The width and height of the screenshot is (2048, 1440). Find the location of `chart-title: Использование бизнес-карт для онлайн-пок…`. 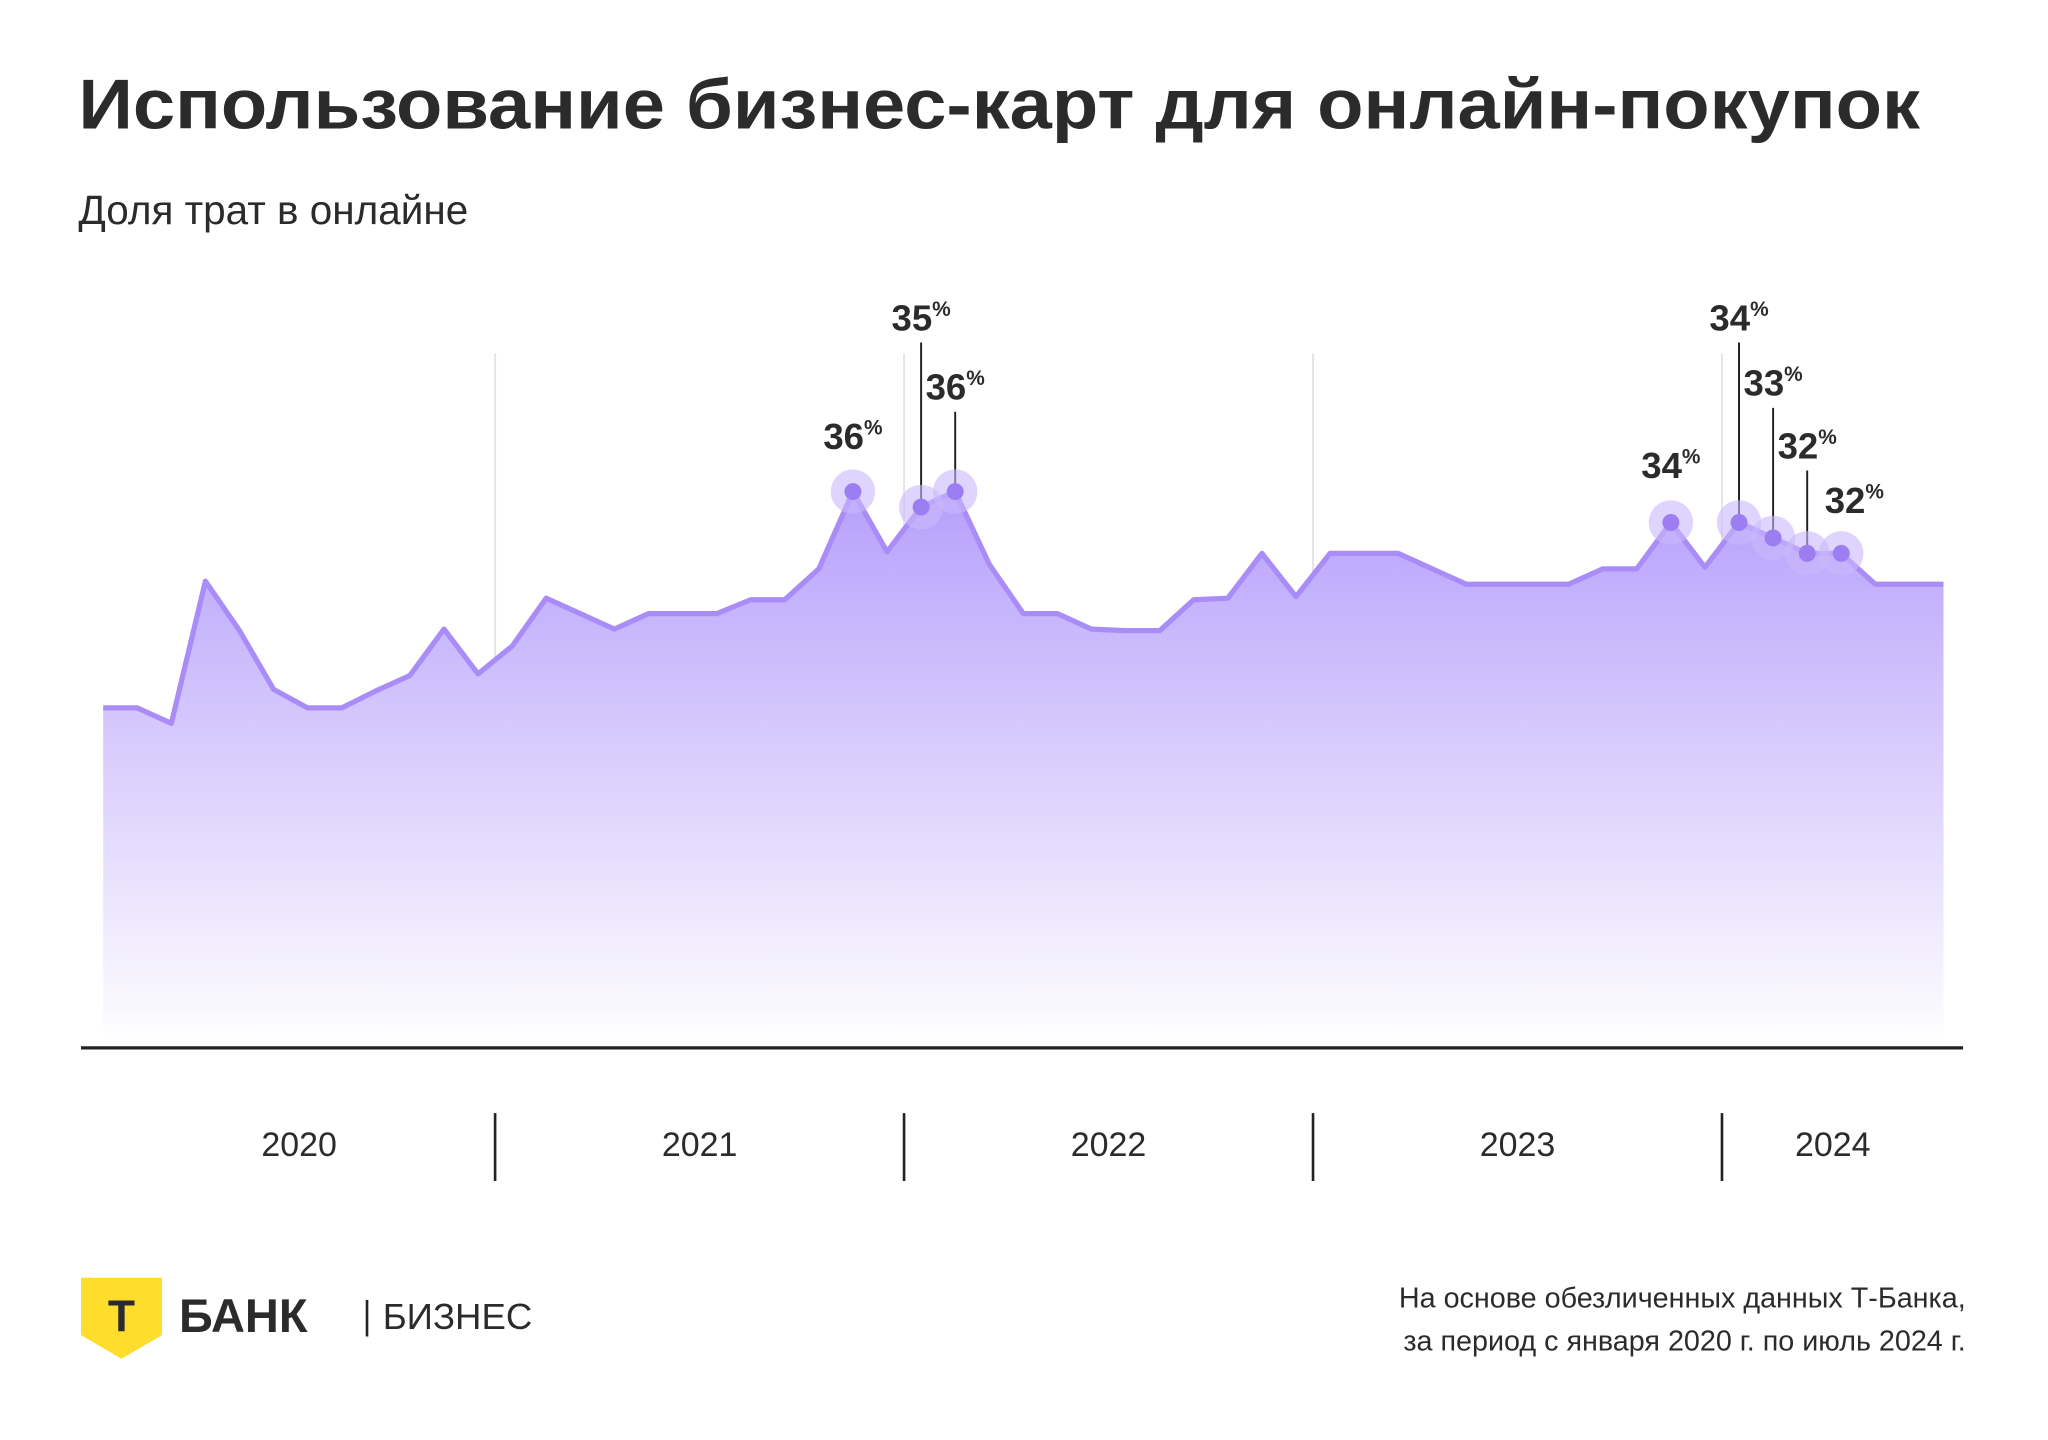

chart-title: Использование бизнес-карт для онлайн-пок… is located at coordinates (999, 104).